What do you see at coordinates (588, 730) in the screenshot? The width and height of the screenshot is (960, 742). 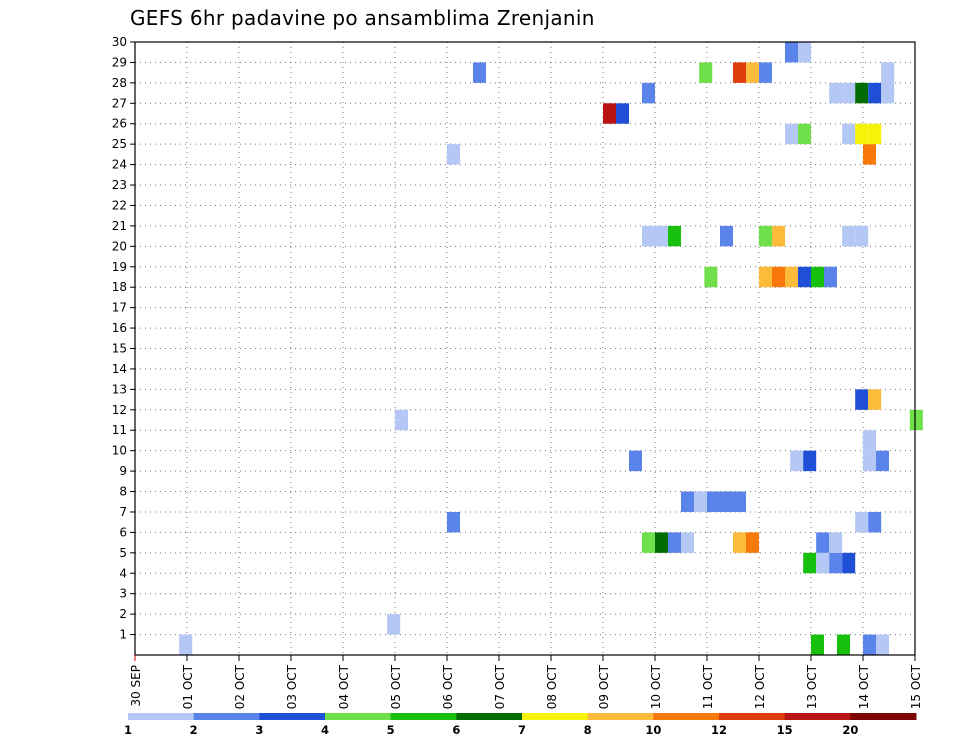 I see `colorbar-label: 8` at bounding box center [588, 730].